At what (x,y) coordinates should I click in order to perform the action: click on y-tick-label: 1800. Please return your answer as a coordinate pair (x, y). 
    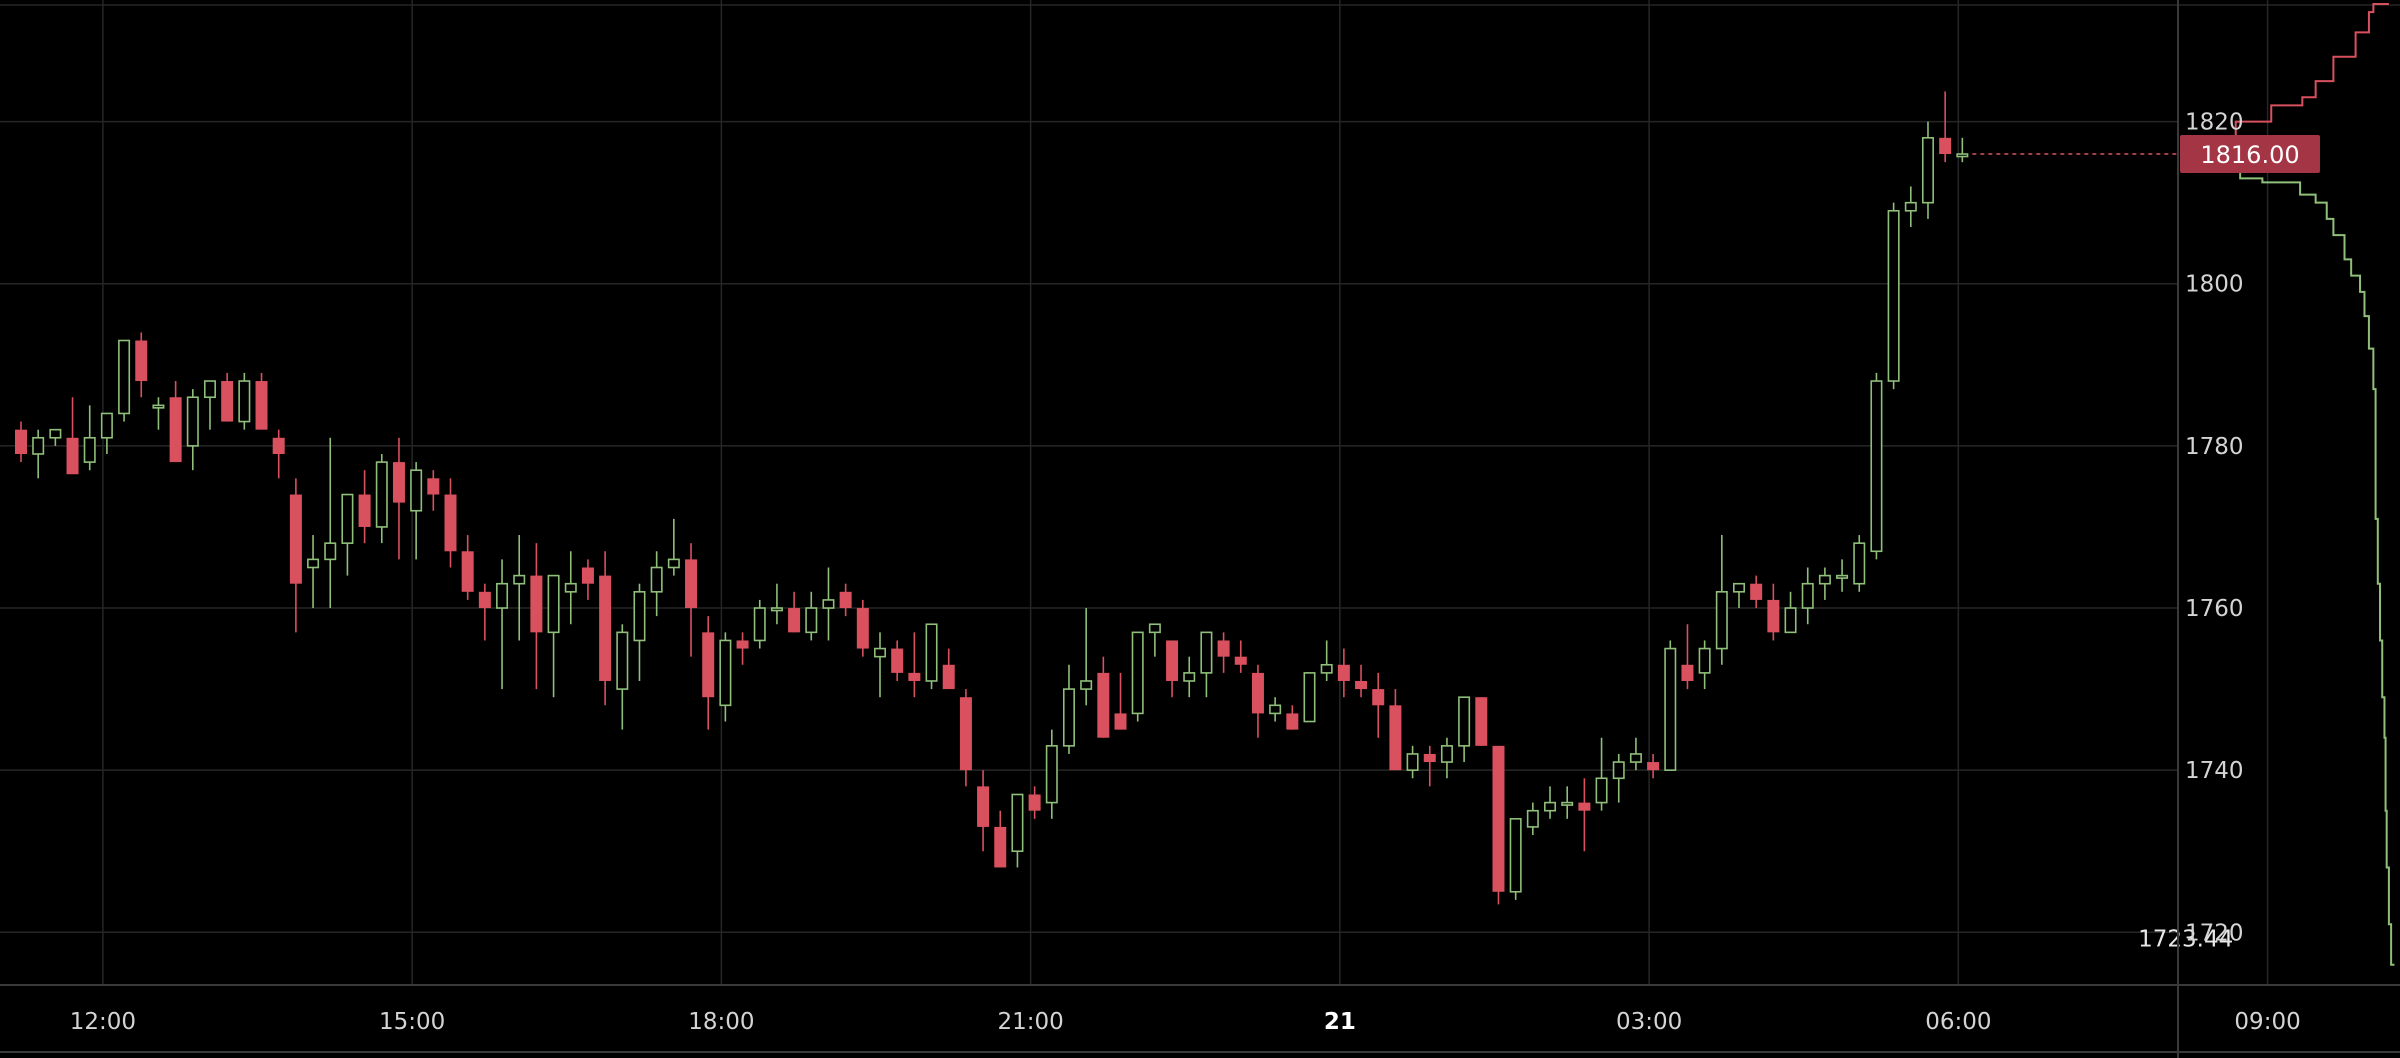
    Looking at the image, I should click on (2214, 285).